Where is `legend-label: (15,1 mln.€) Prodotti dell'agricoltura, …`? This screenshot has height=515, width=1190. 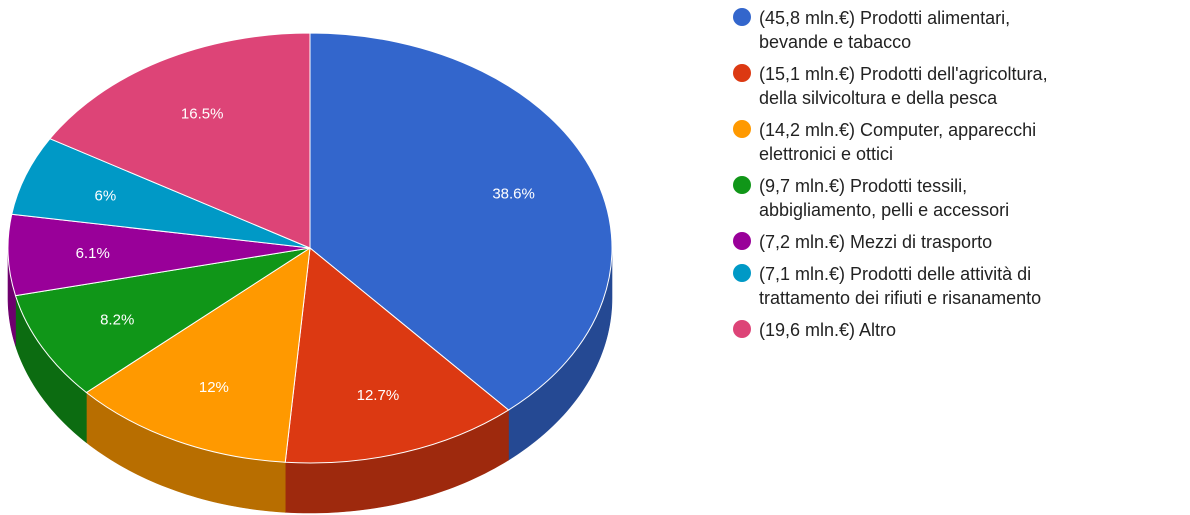 legend-label: (15,1 mln.€) Prodotti dell'agricoltura, … is located at coordinates (903, 86).